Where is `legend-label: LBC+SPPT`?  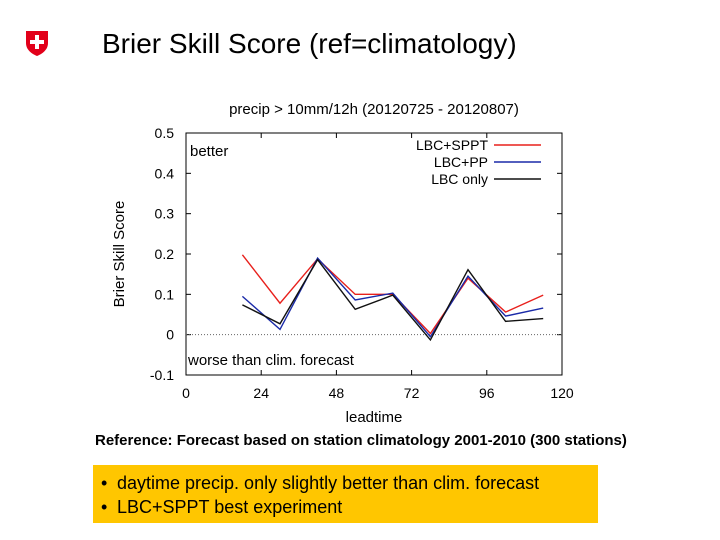
legend-label: LBC+SPPT is located at coordinates (452, 145).